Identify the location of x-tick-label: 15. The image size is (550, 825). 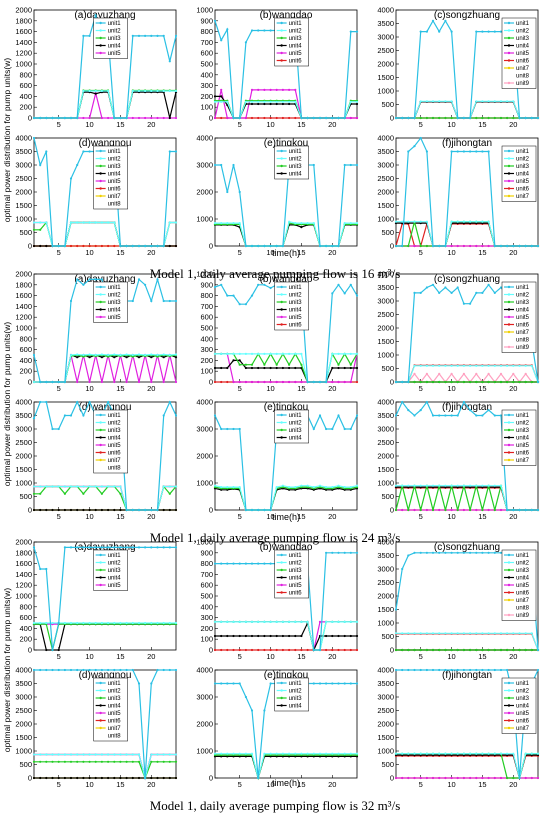
(120, 388).